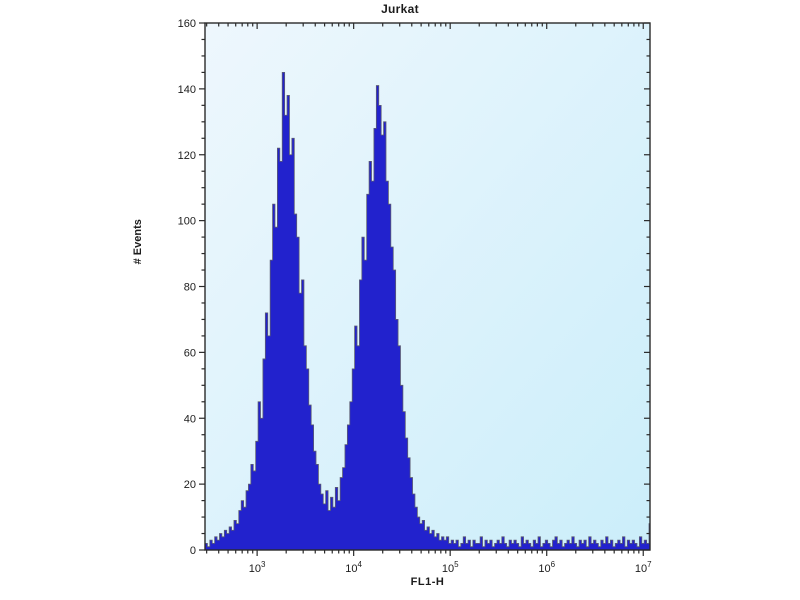 This screenshot has width=800, height=600. I want to click on y-tick-label: 160, so click(187, 24).